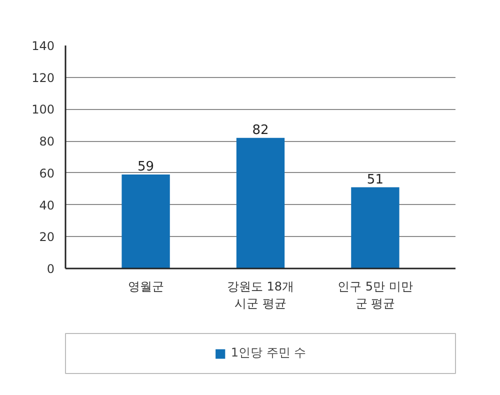 The height and width of the screenshot is (395, 500). Describe the element at coordinates (47, 141) in the screenshot. I see `y-tick-label: 80` at that location.